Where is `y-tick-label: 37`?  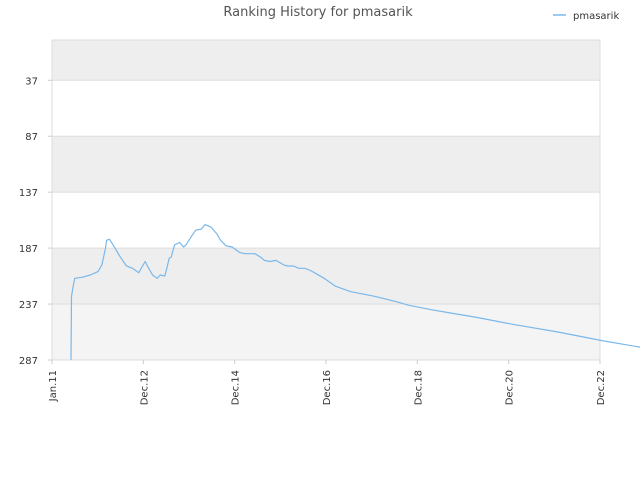
y-tick-label: 37 is located at coordinates (31, 81).